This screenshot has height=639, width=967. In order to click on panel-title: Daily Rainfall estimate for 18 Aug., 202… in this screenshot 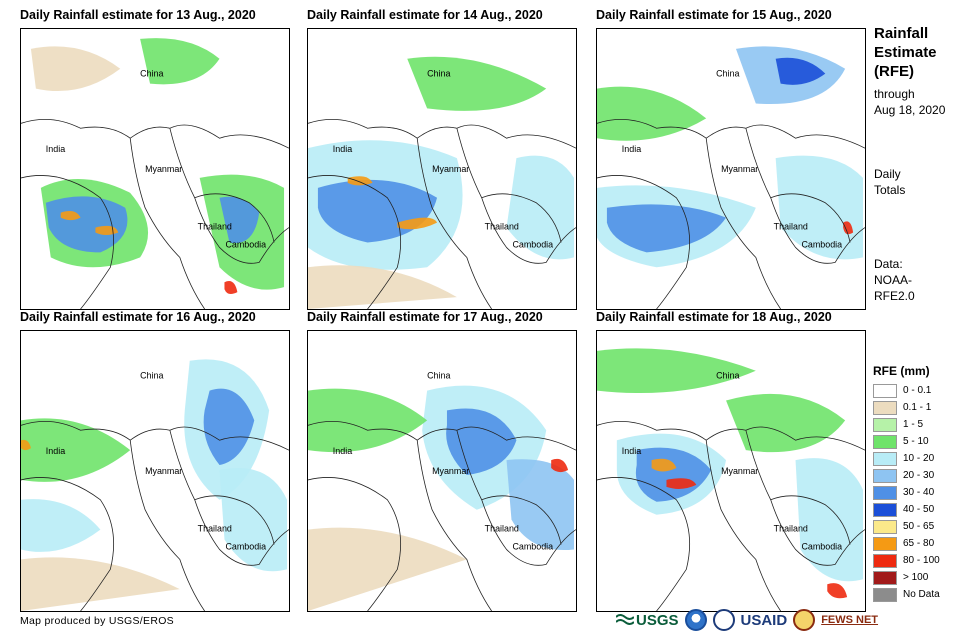, I will do `click(714, 317)`.